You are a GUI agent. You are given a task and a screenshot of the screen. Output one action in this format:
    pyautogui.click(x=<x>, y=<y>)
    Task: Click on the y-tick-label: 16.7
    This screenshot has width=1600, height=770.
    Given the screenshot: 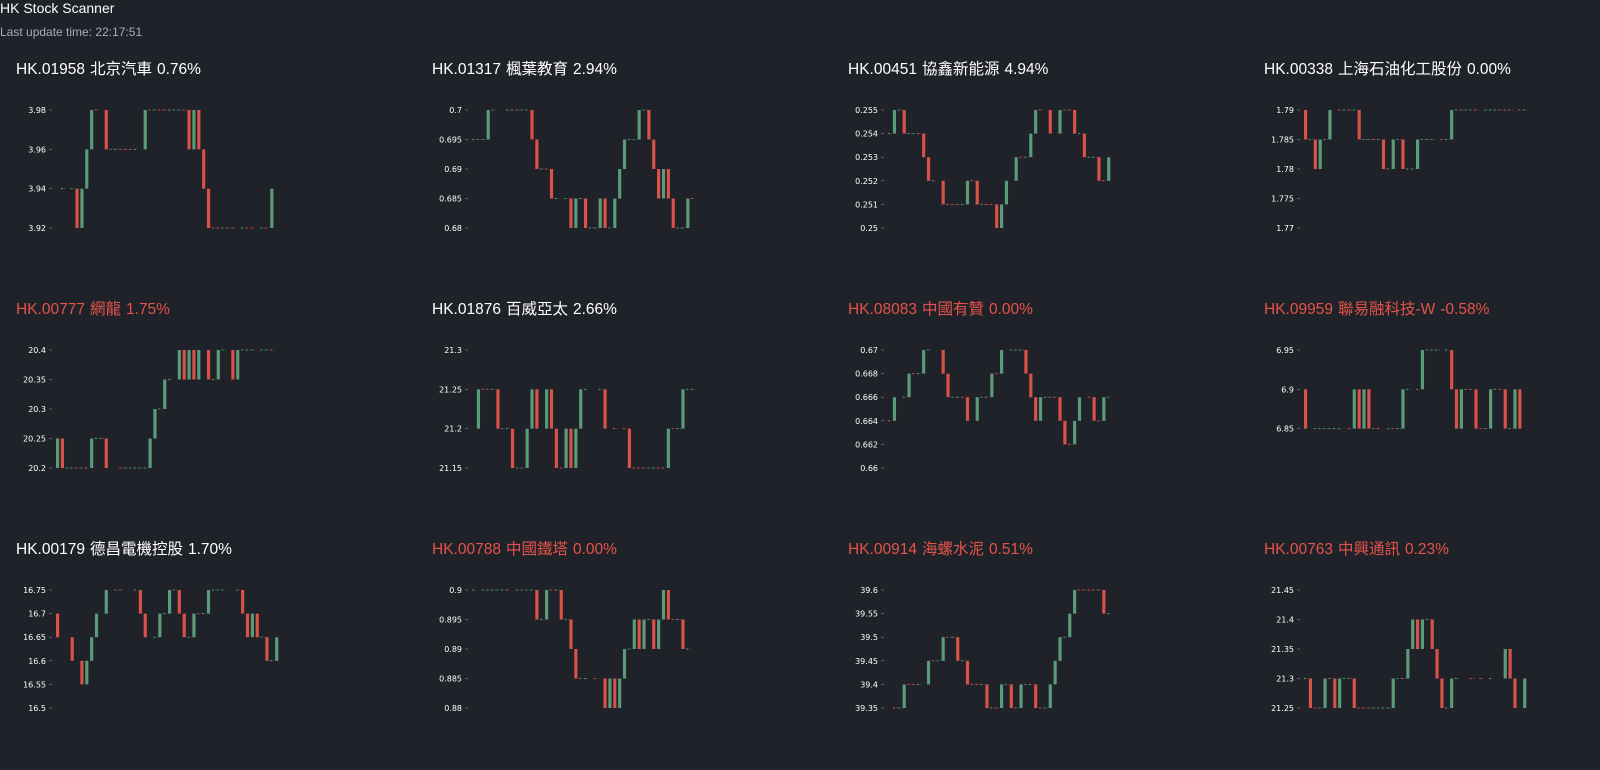 What is the action you would take?
    pyautogui.click(x=37, y=614)
    